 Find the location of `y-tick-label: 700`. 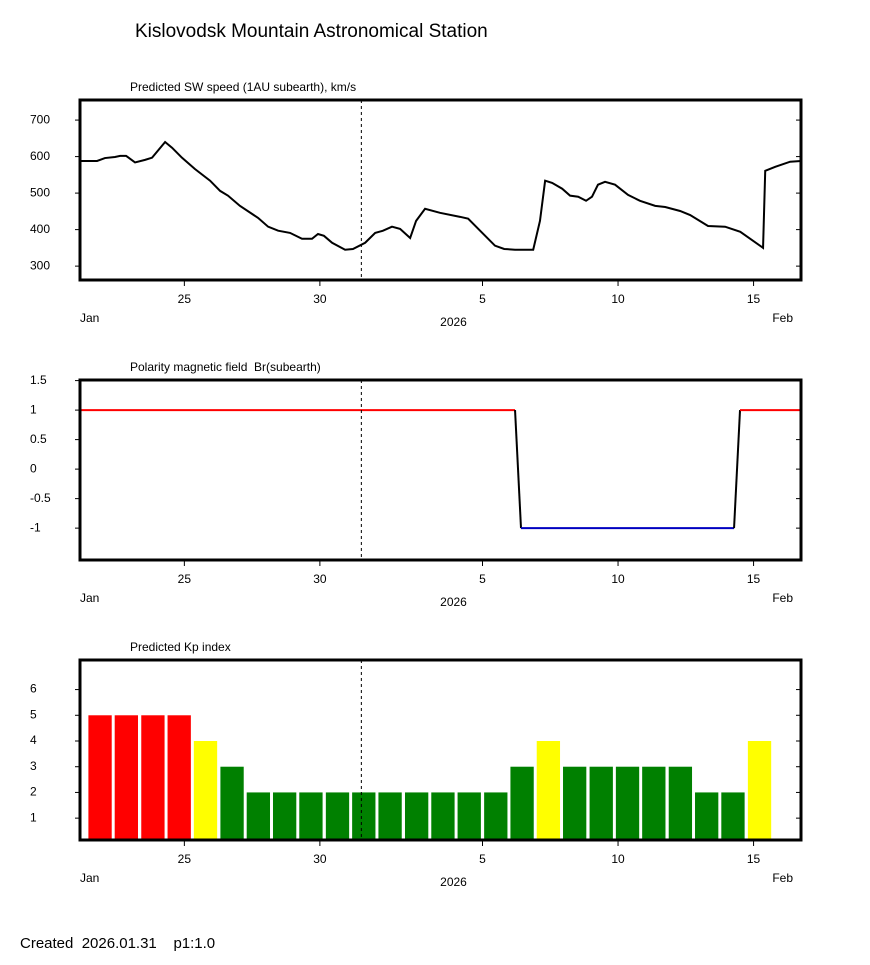

y-tick-label: 700 is located at coordinates (40, 119).